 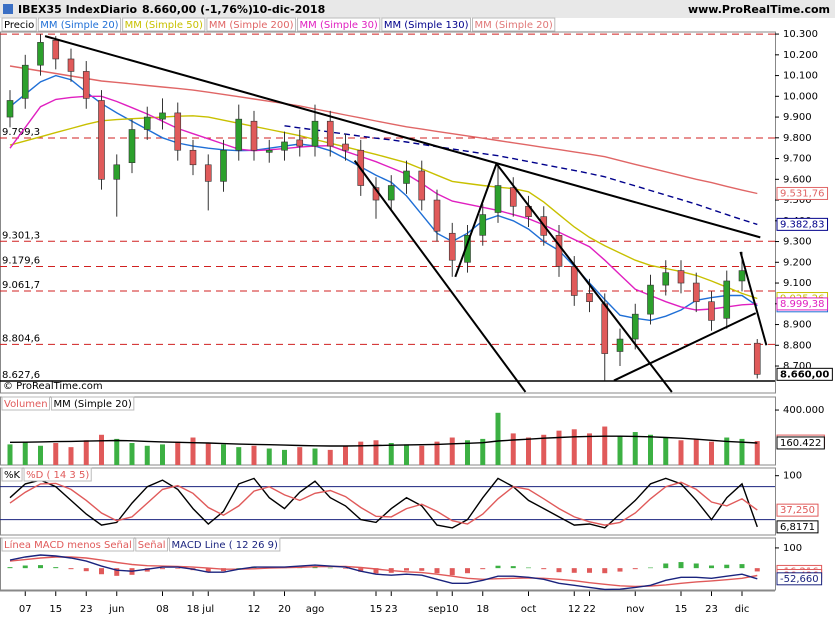 I want to click on x-tick-label: jun, so click(x=116, y=609).